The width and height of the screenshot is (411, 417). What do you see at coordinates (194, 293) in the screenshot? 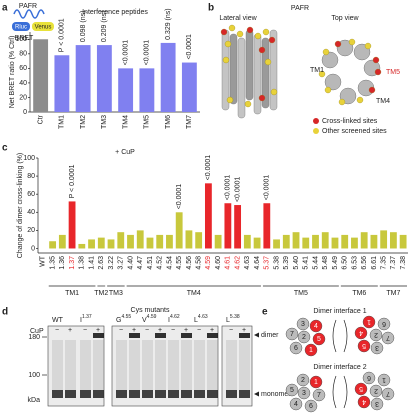
I see `group-label: TM4` at bounding box center [194, 293].